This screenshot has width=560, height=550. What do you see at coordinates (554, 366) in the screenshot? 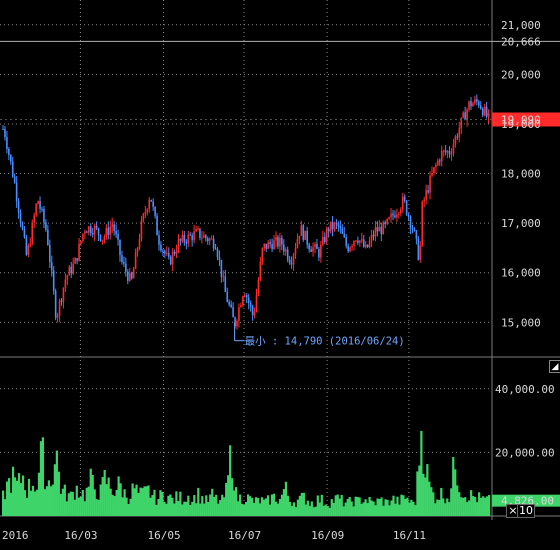
I see `pane-arrow-button: ◢` at bounding box center [554, 366].